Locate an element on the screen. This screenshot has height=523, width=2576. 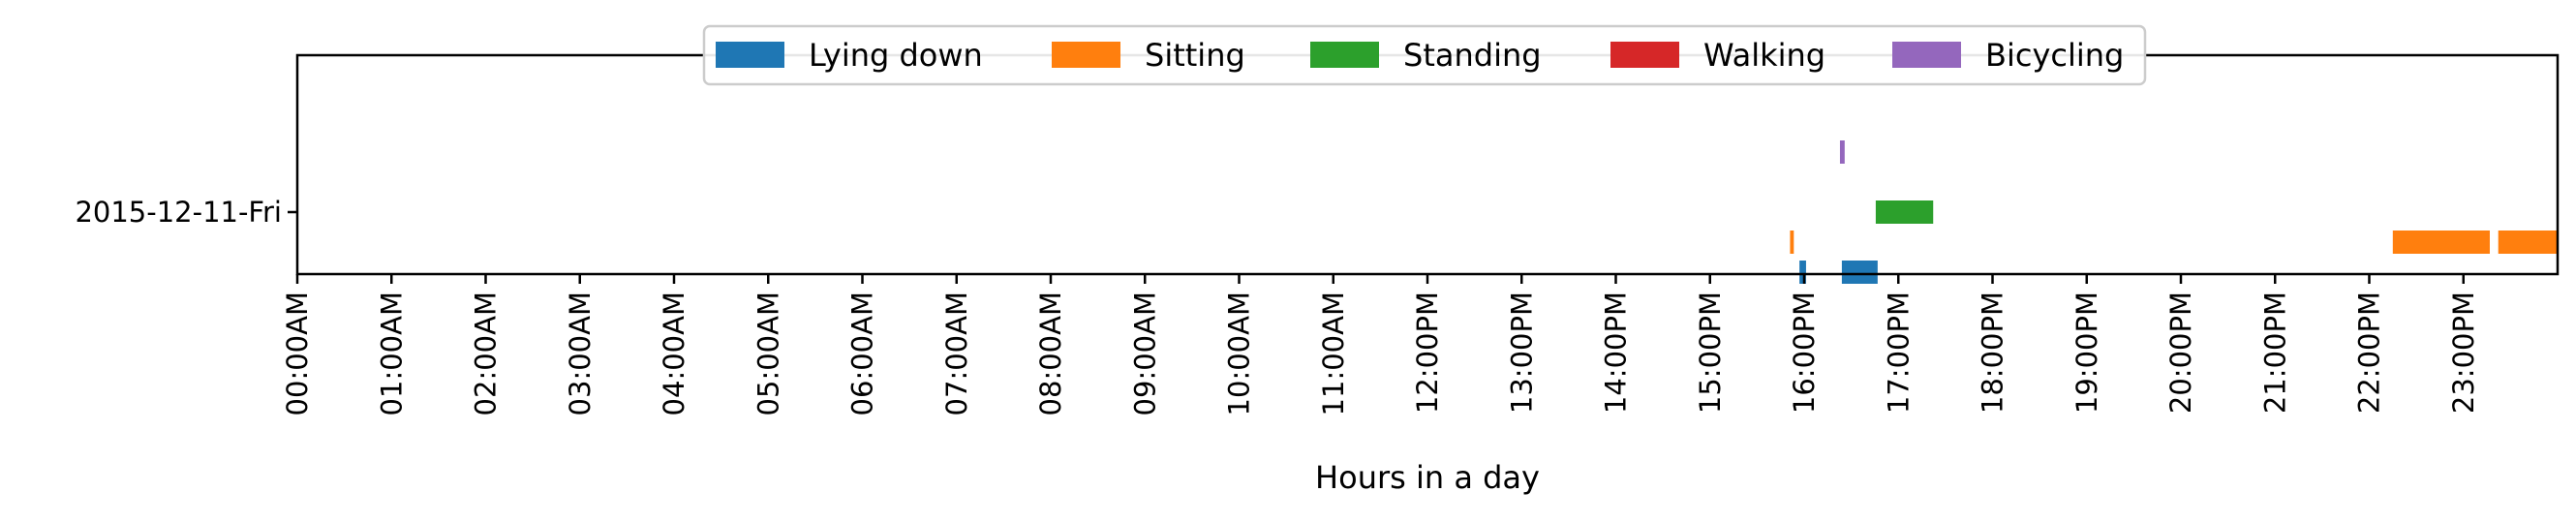
x-axis-title: Hours in a day is located at coordinates (1427, 477).